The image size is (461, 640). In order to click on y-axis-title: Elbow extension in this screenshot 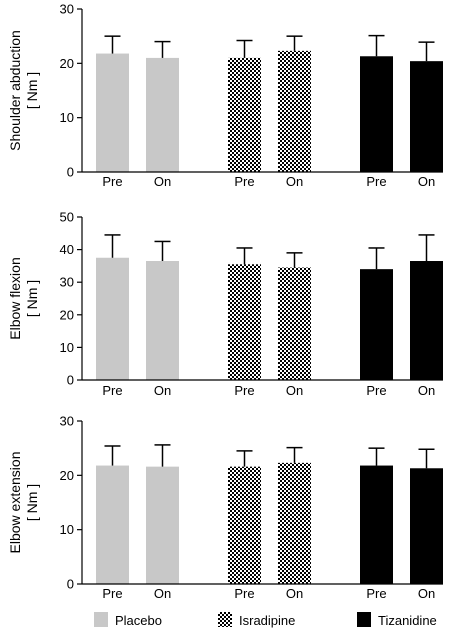, I will do `click(15, 503)`.